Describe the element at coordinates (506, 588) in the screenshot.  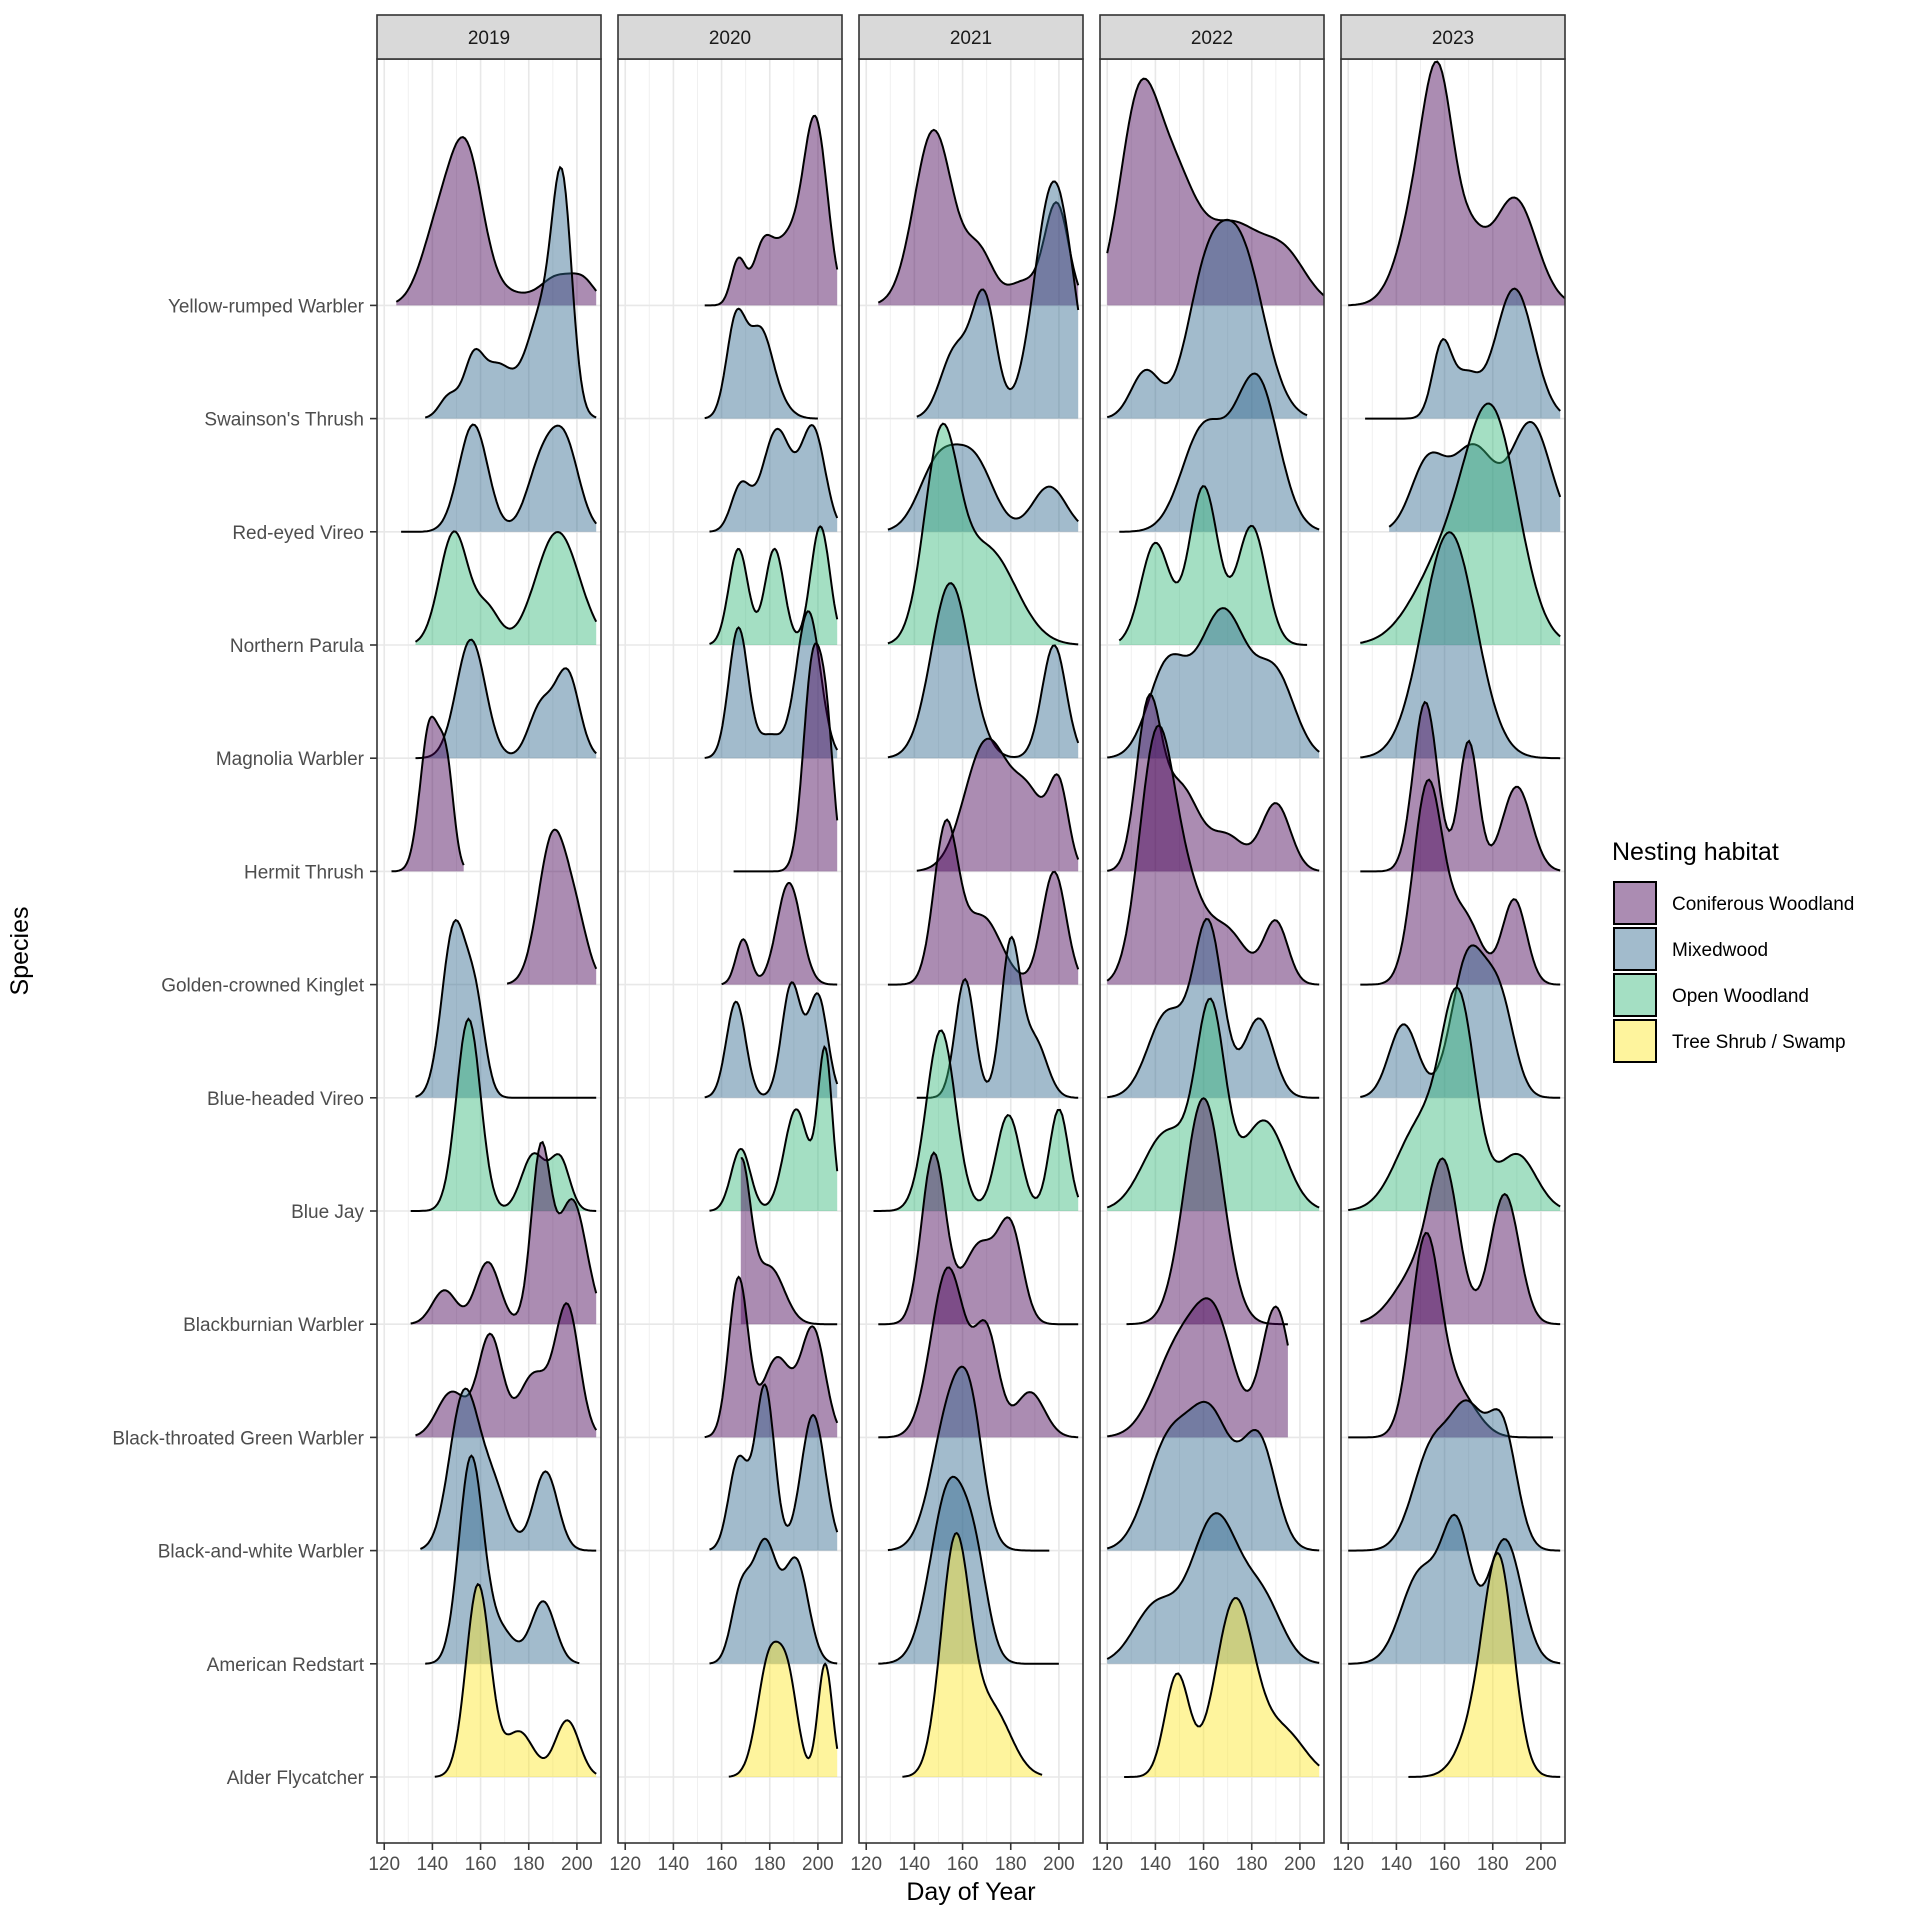
I see `ridge-fill-northern-parula-2019` at that location.